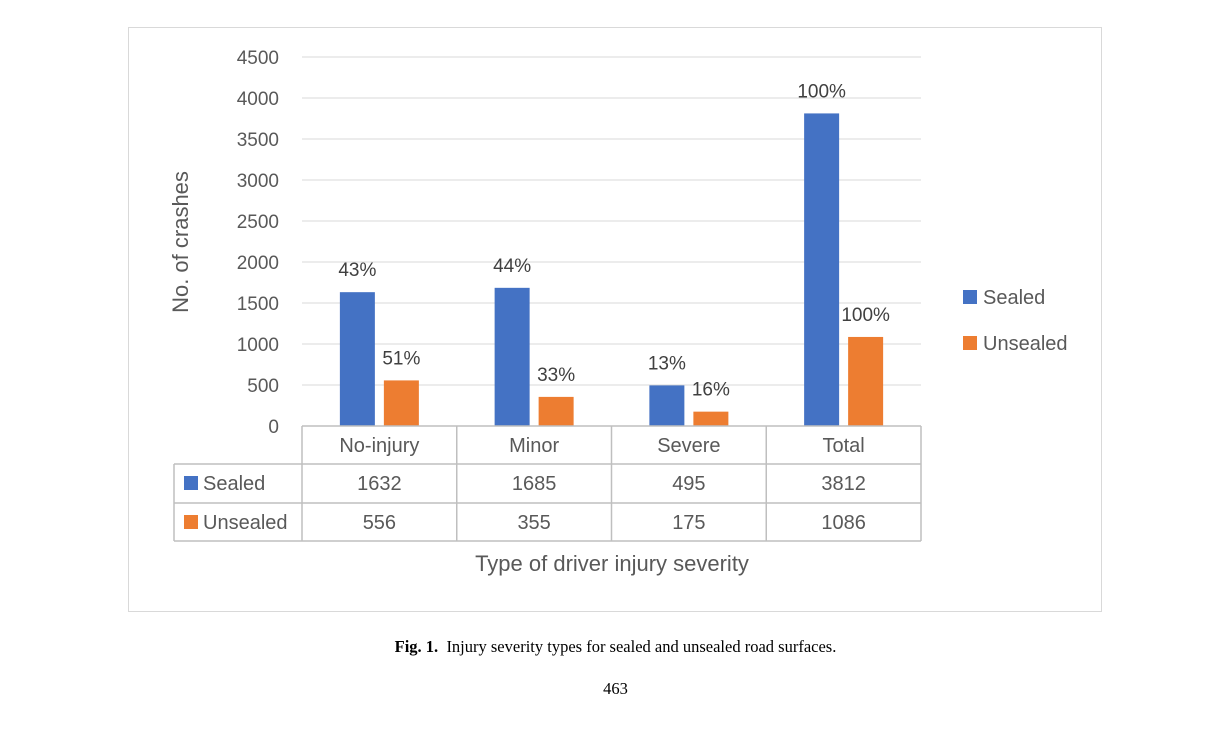 This screenshot has width=1231, height=750. What do you see at coordinates (258, 58) in the screenshot?
I see `y-tick-label: 4500` at bounding box center [258, 58].